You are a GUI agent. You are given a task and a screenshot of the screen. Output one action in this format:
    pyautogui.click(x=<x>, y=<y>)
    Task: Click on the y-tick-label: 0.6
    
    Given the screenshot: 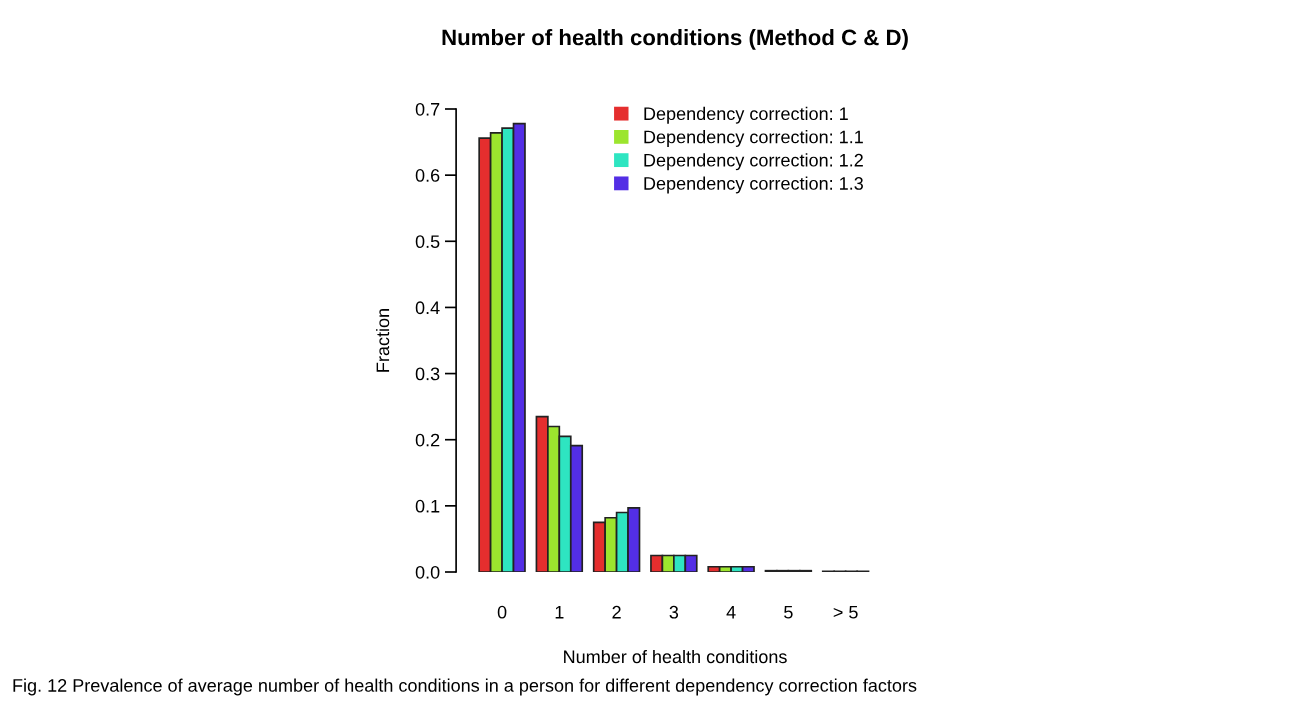 What is the action you would take?
    pyautogui.click(x=427, y=175)
    